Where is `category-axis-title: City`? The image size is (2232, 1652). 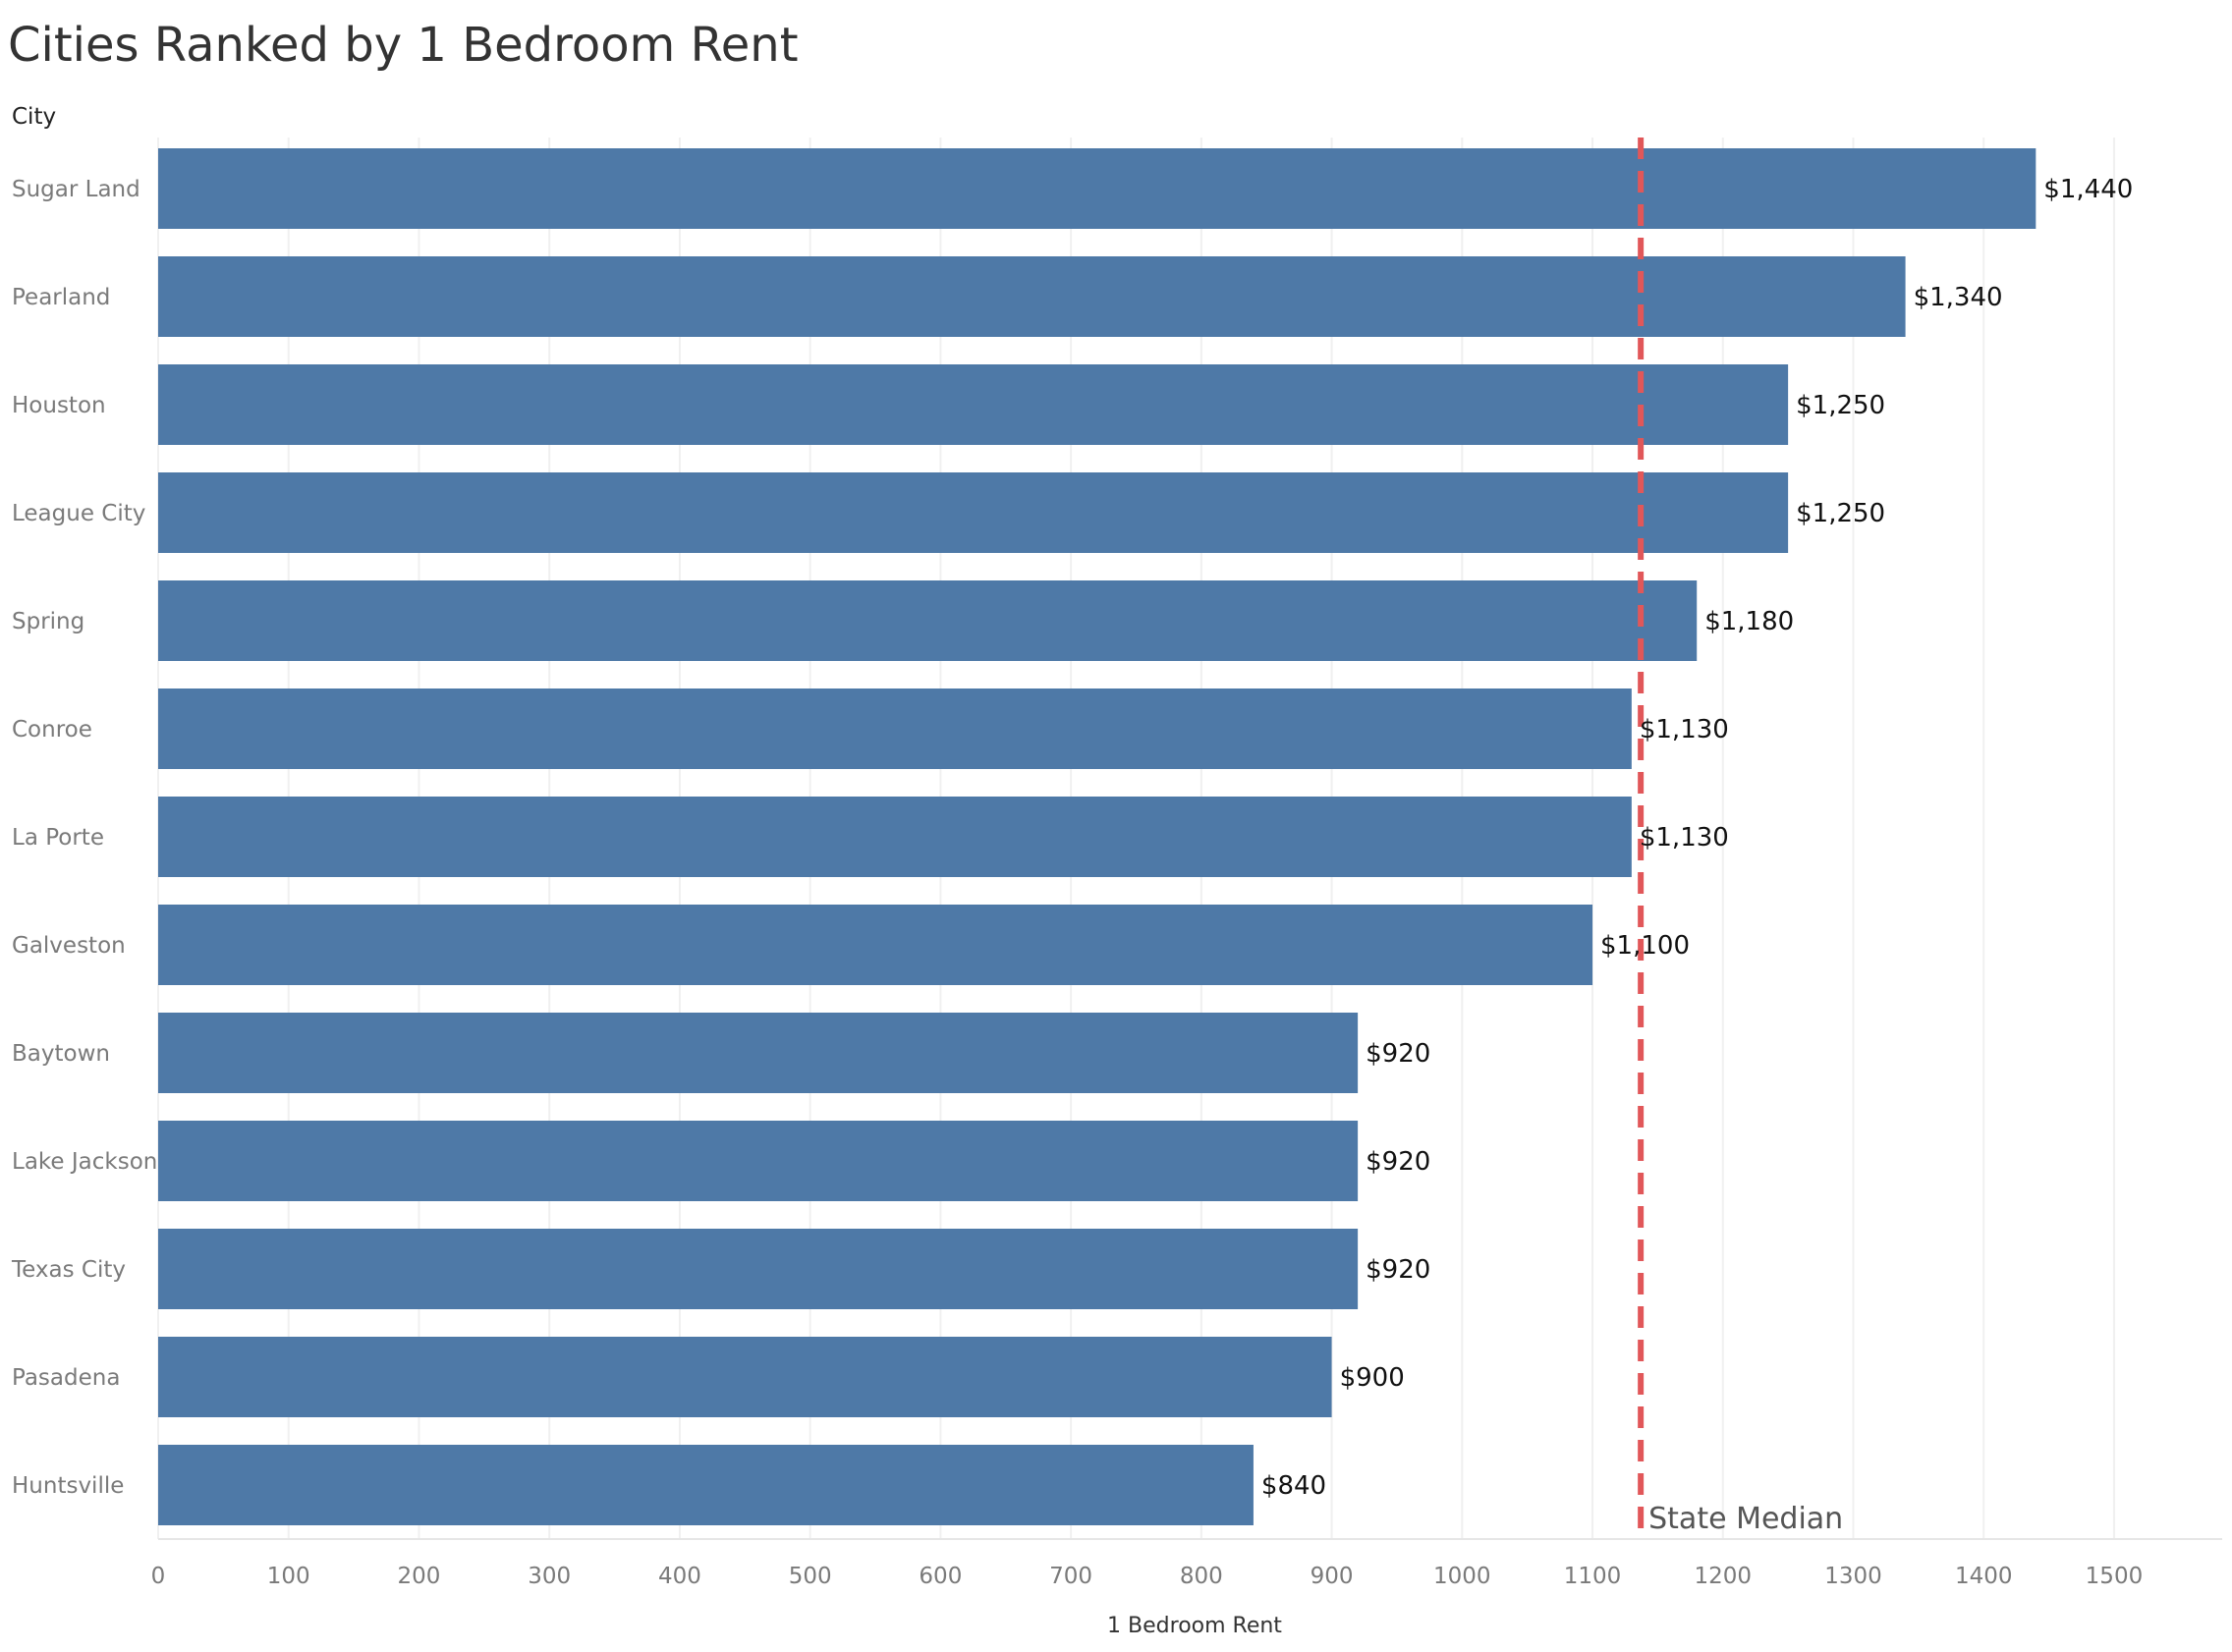
category-axis-title: City is located at coordinates (34, 117).